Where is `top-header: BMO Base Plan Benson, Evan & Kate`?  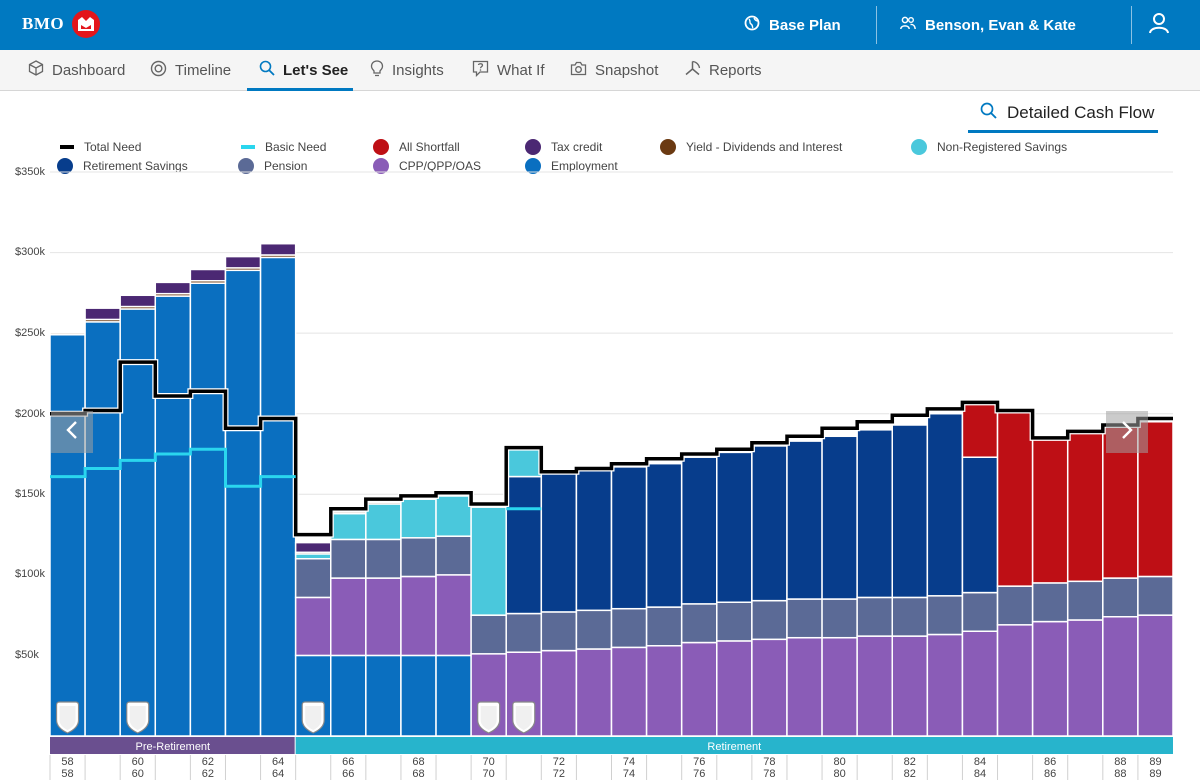 top-header: BMO Base Plan Benson, Evan & Kate is located at coordinates (600, 25).